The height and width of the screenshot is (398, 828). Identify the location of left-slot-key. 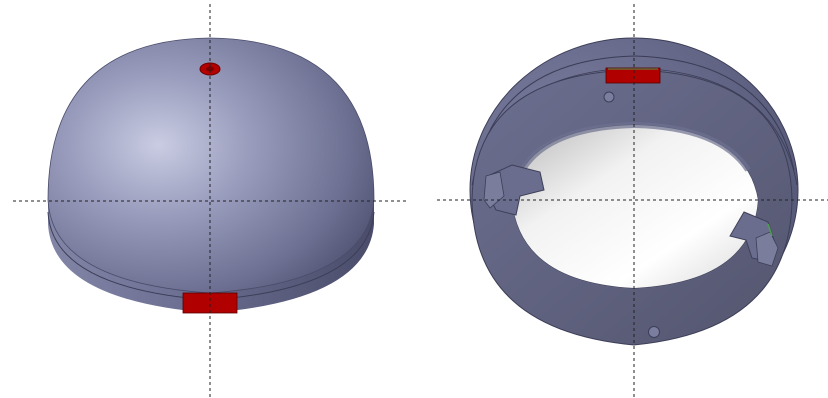
(494, 190).